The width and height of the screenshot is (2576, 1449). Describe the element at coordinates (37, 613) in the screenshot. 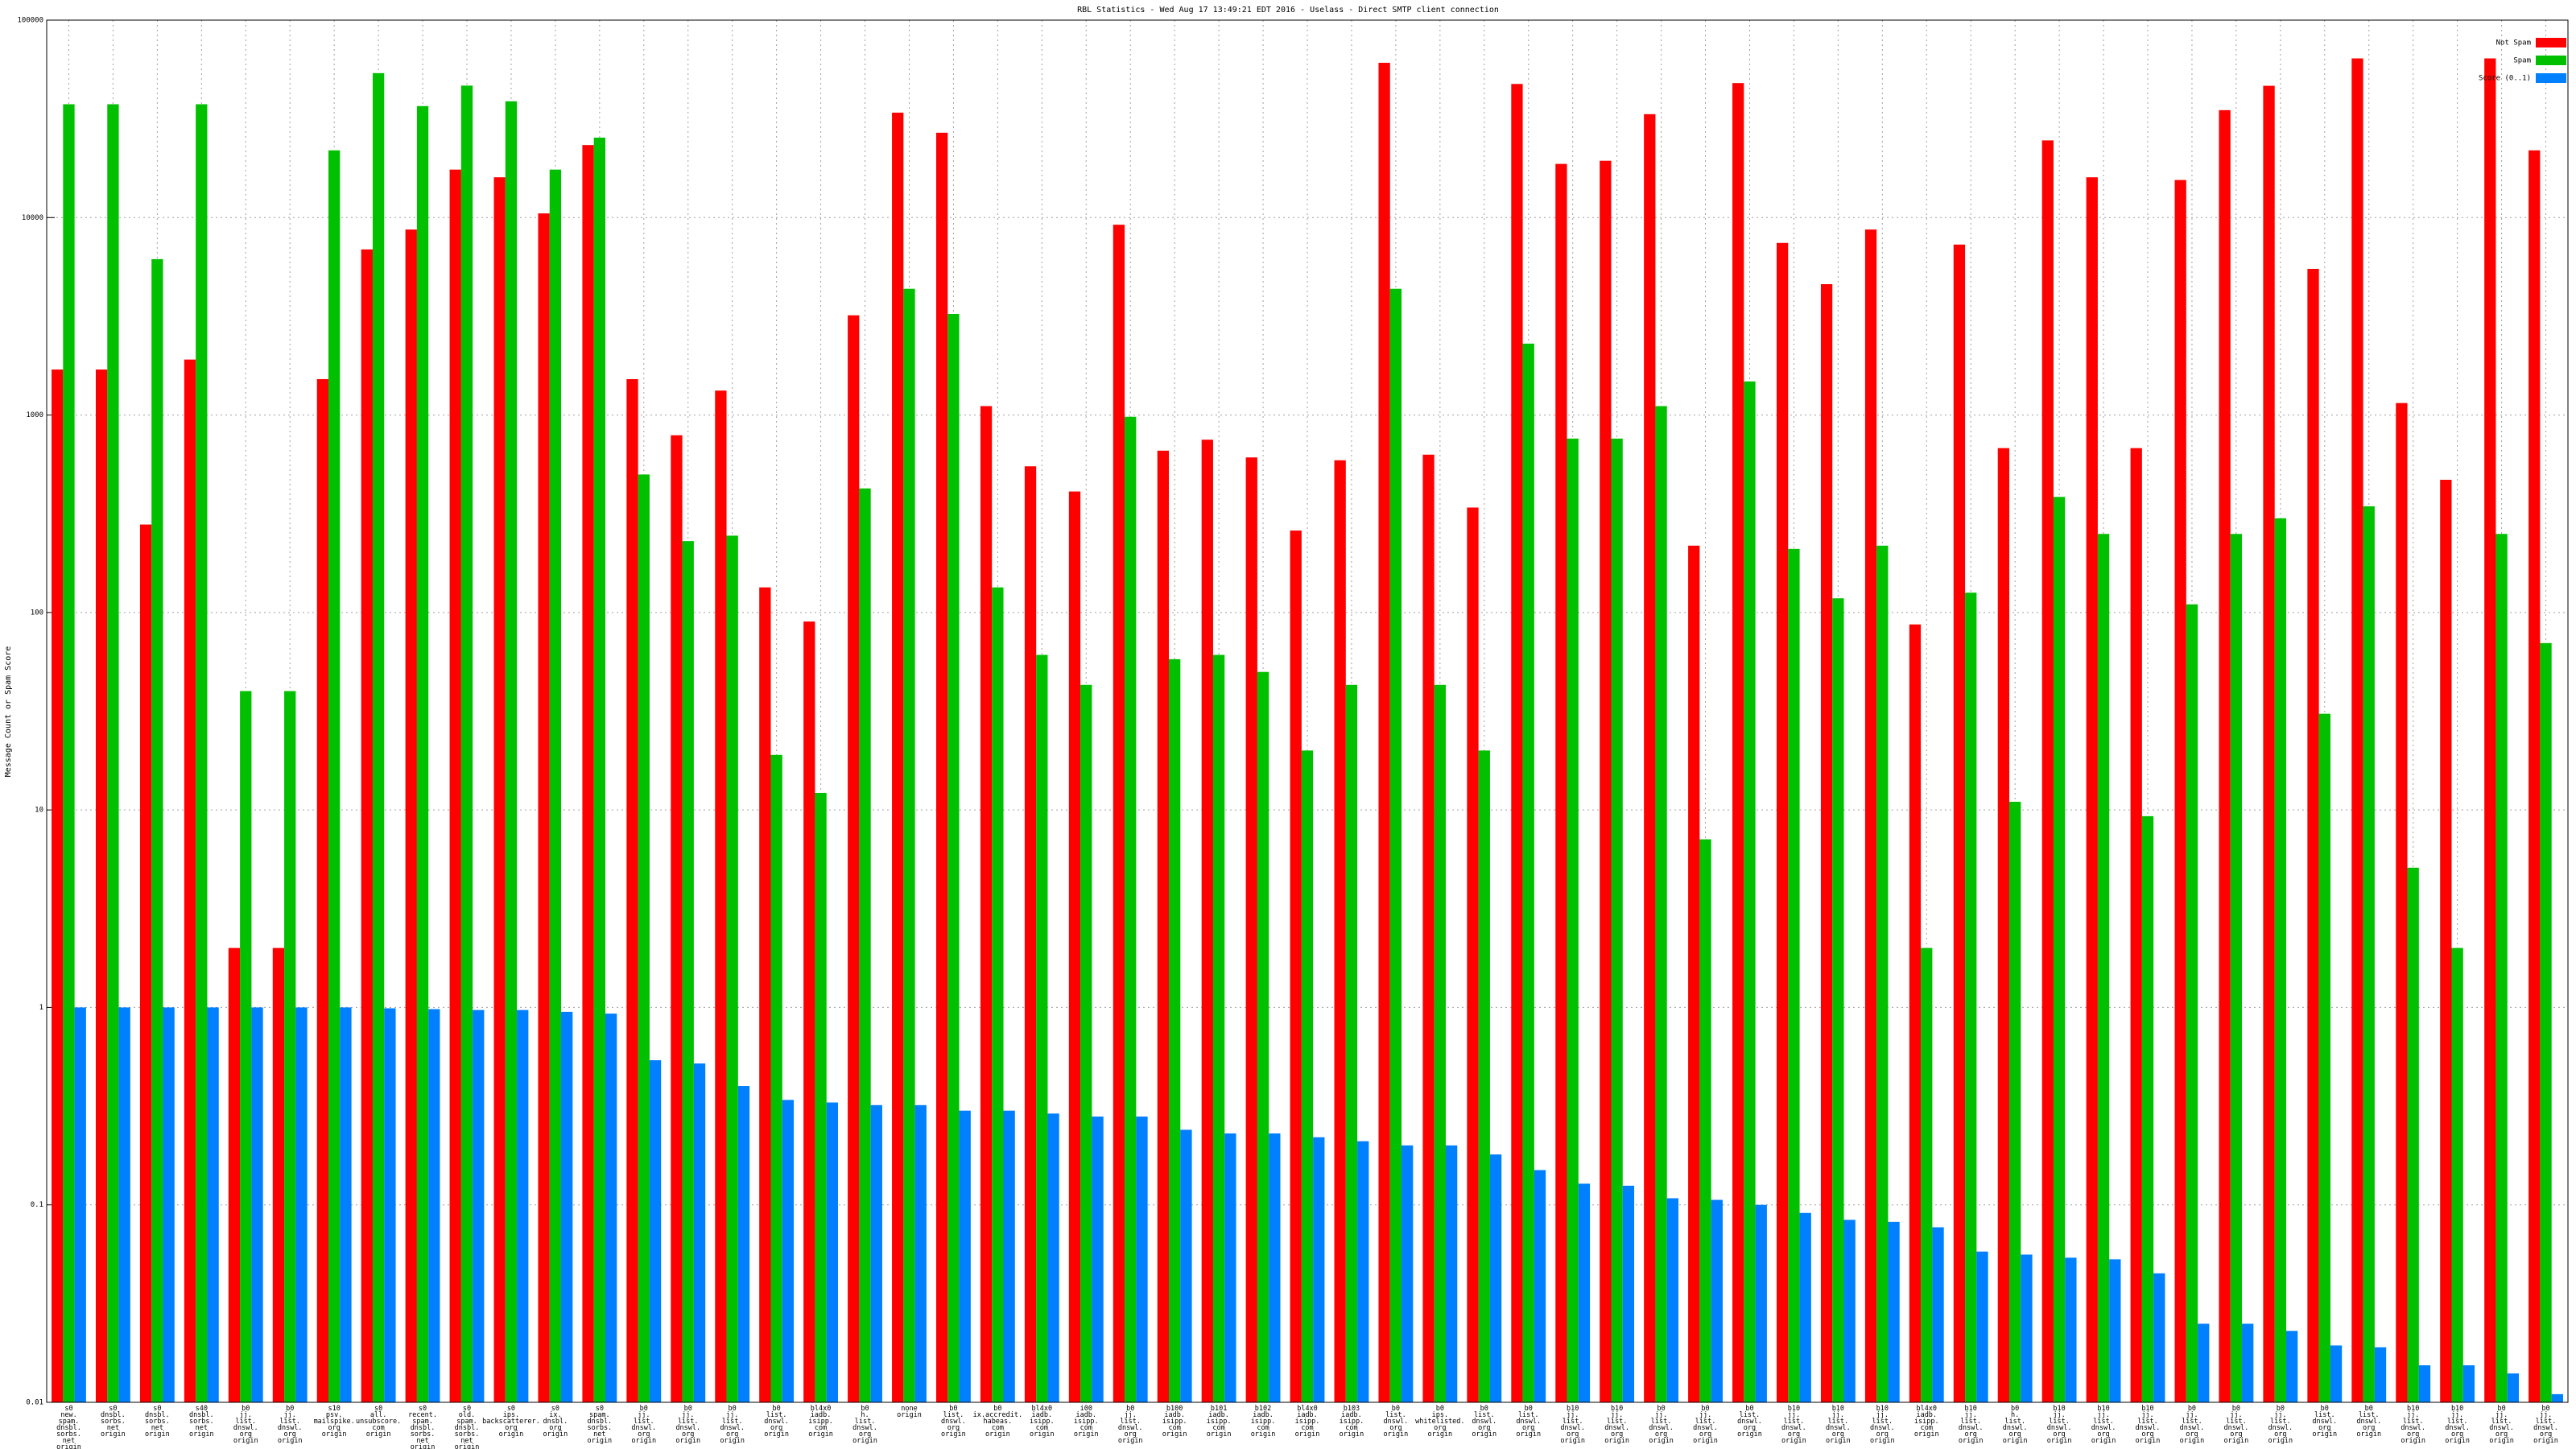

I see `y-tick-label: 100` at that location.